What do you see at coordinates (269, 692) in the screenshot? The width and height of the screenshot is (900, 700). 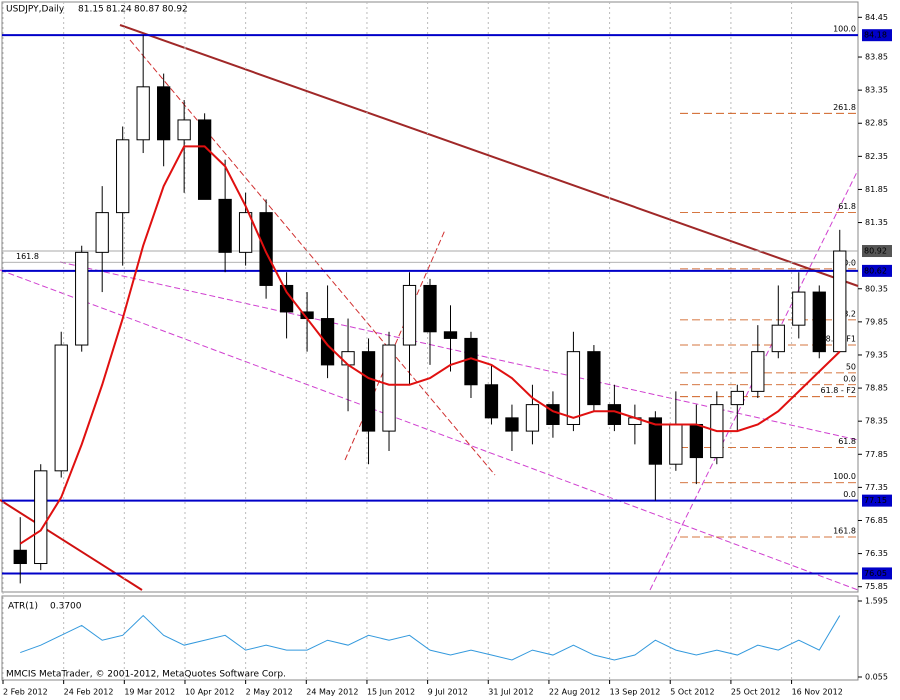 I see `x-tick-label: 2 May 2012` at bounding box center [269, 692].